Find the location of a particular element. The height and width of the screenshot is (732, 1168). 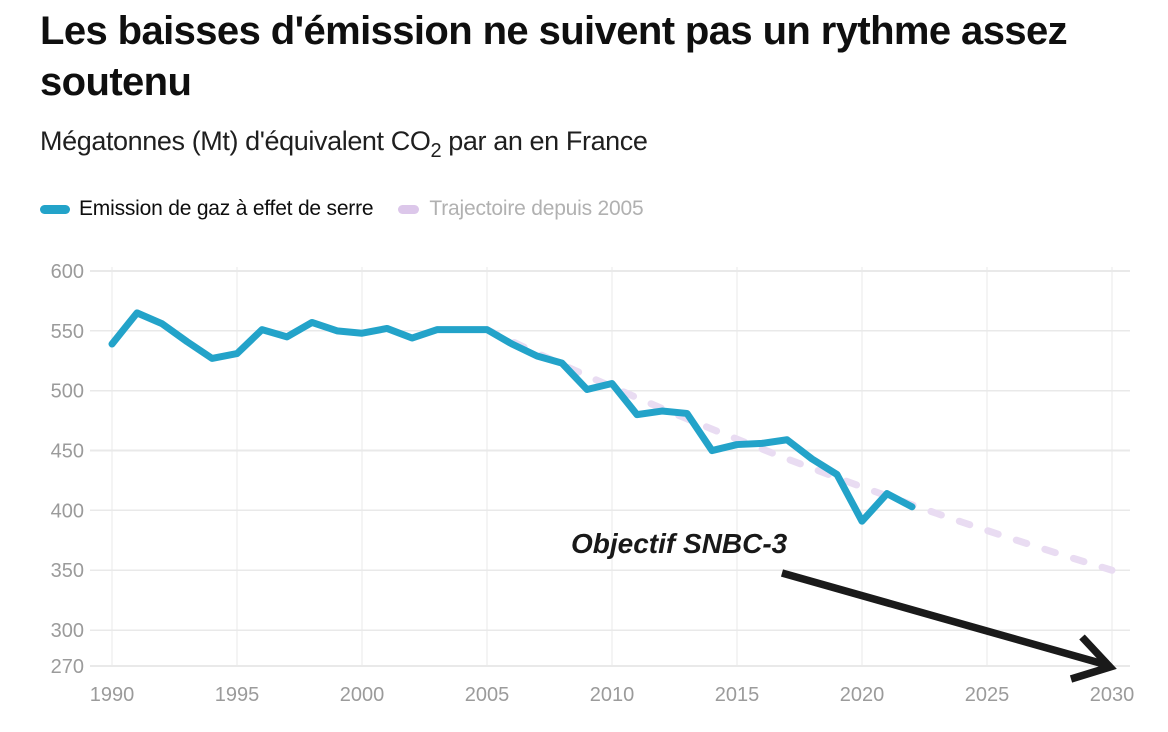

trajectory-legend-label: Trajectoire depuis 2005 is located at coordinates (536, 208).